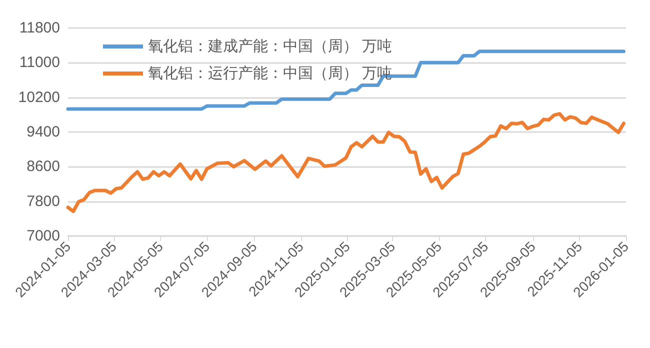  Describe the element at coordinates (43, 132) in the screenshot. I see `y-tick-label: 9400` at that location.